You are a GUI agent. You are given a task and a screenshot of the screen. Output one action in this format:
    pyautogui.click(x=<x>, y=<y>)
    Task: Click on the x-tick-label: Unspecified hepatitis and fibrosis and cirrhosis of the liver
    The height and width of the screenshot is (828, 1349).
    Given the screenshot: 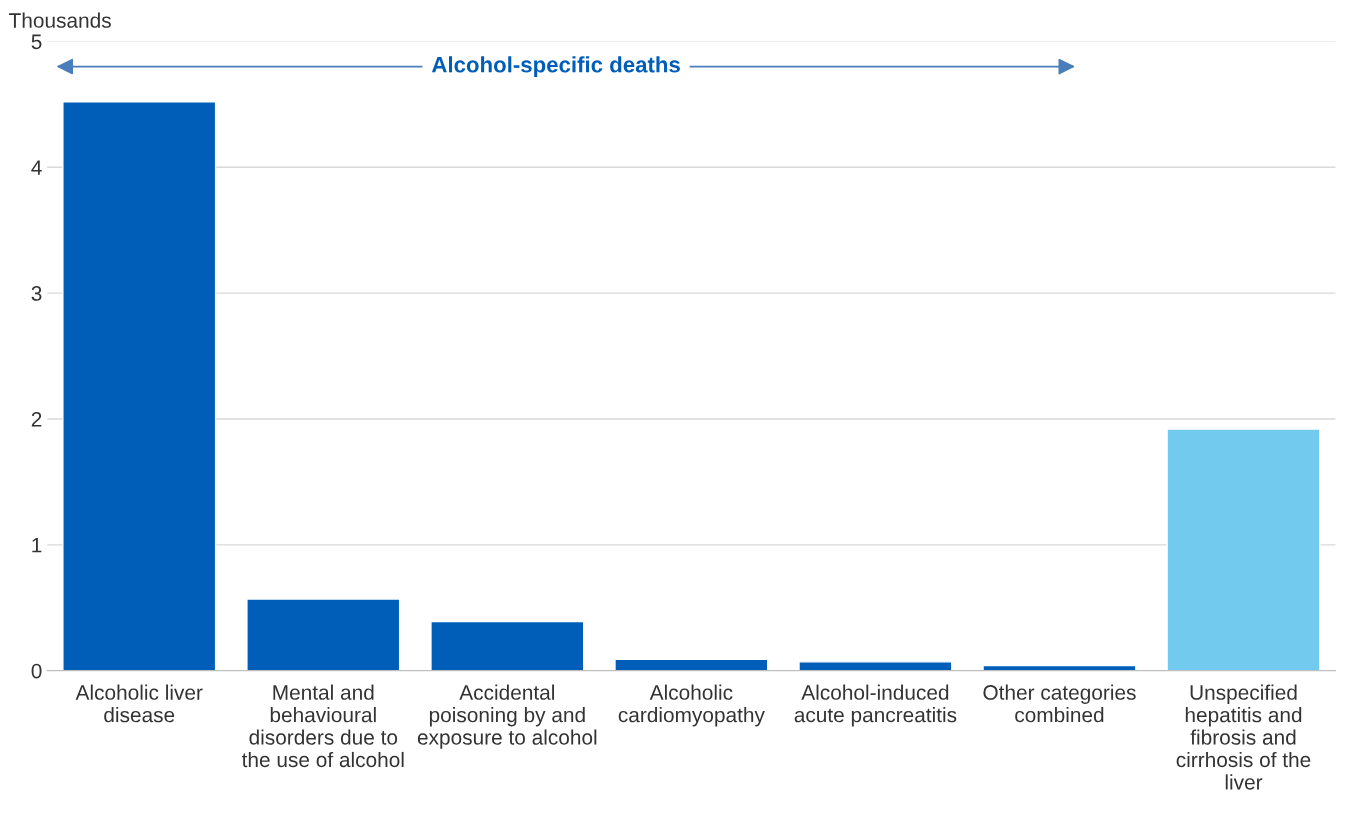 What is the action you would take?
    pyautogui.click(x=1243, y=737)
    